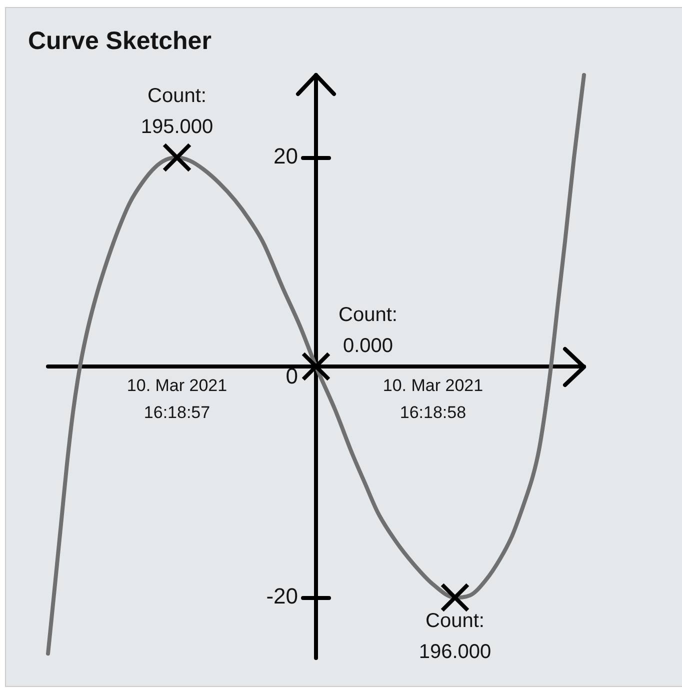  I want to click on x-tick-label: 10. Mar 2021 16:18:57, so click(177, 399).